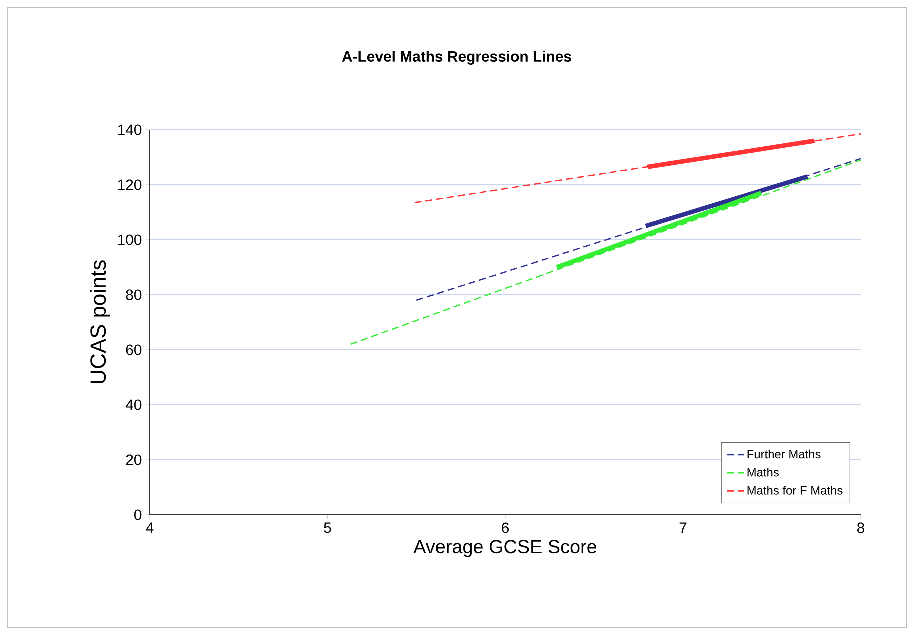  I want to click on legend-label: Maths for F Maths, so click(795, 490).